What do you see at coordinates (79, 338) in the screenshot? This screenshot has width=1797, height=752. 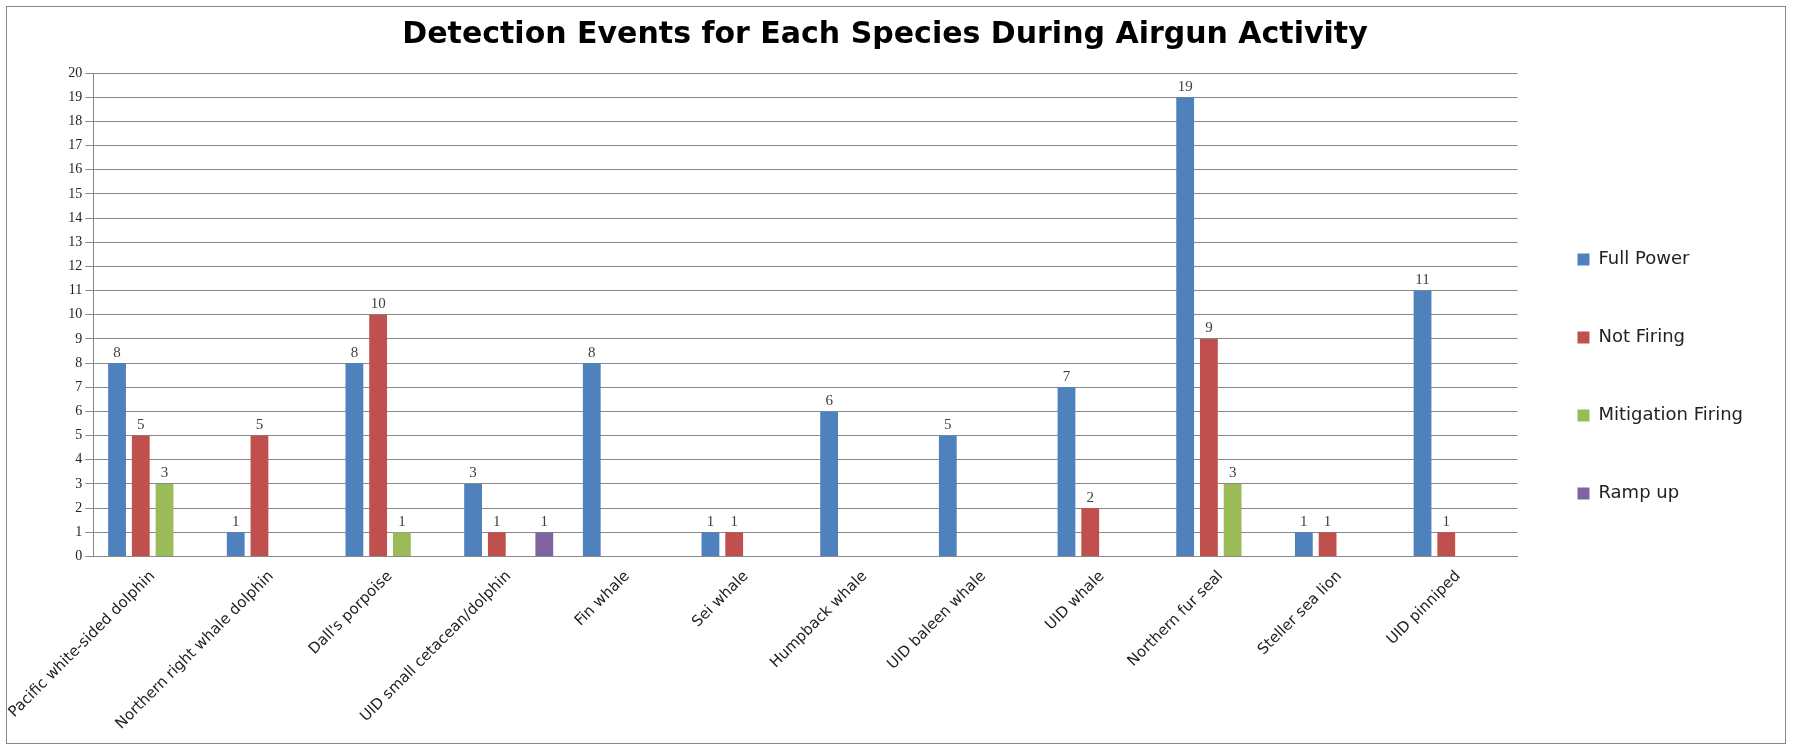 I see `y-tick-label: 9` at bounding box center [79, 338].